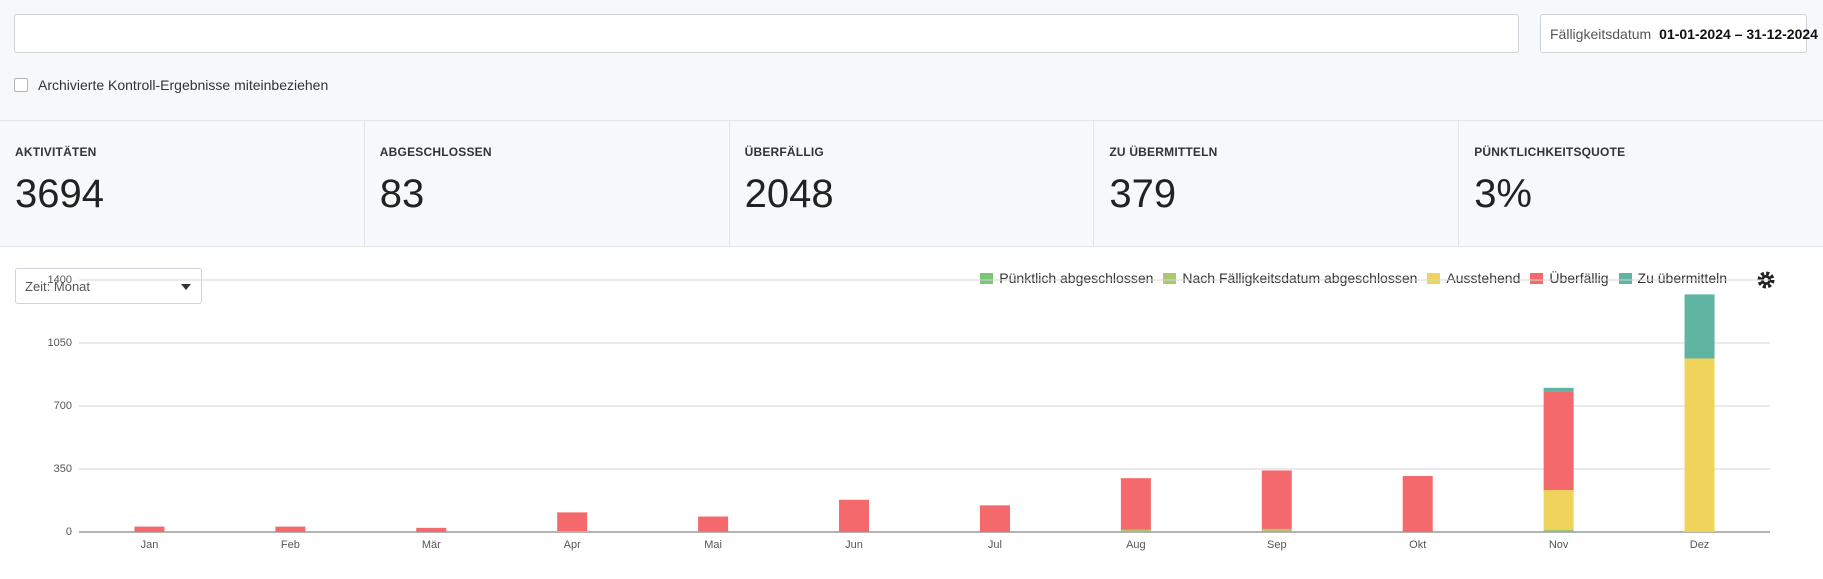 This screenshot has width=1823, height=579. I want to click on x-tick-label: Mär, so click(431, 545).